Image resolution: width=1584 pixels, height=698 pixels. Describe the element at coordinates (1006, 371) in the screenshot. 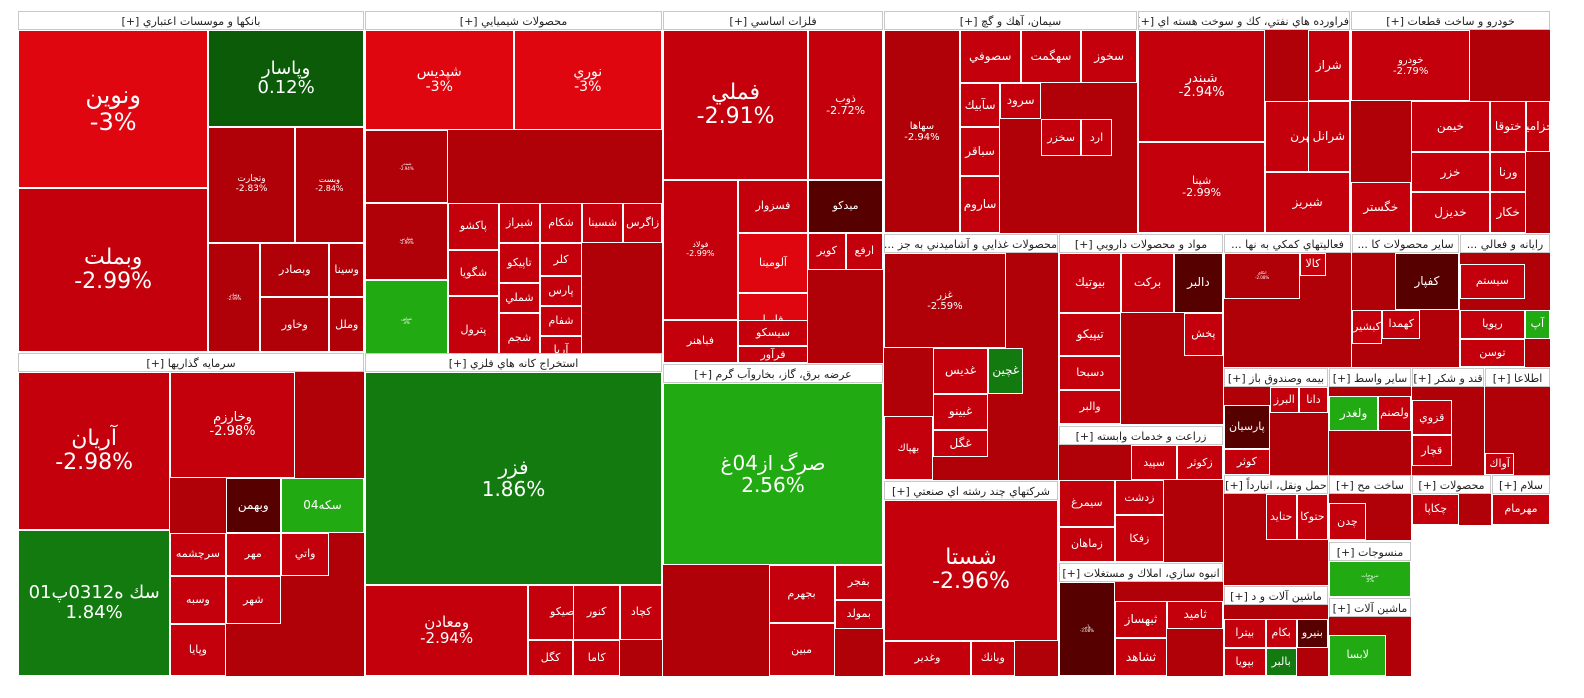

I see `stock-tile: غچين` at that location.